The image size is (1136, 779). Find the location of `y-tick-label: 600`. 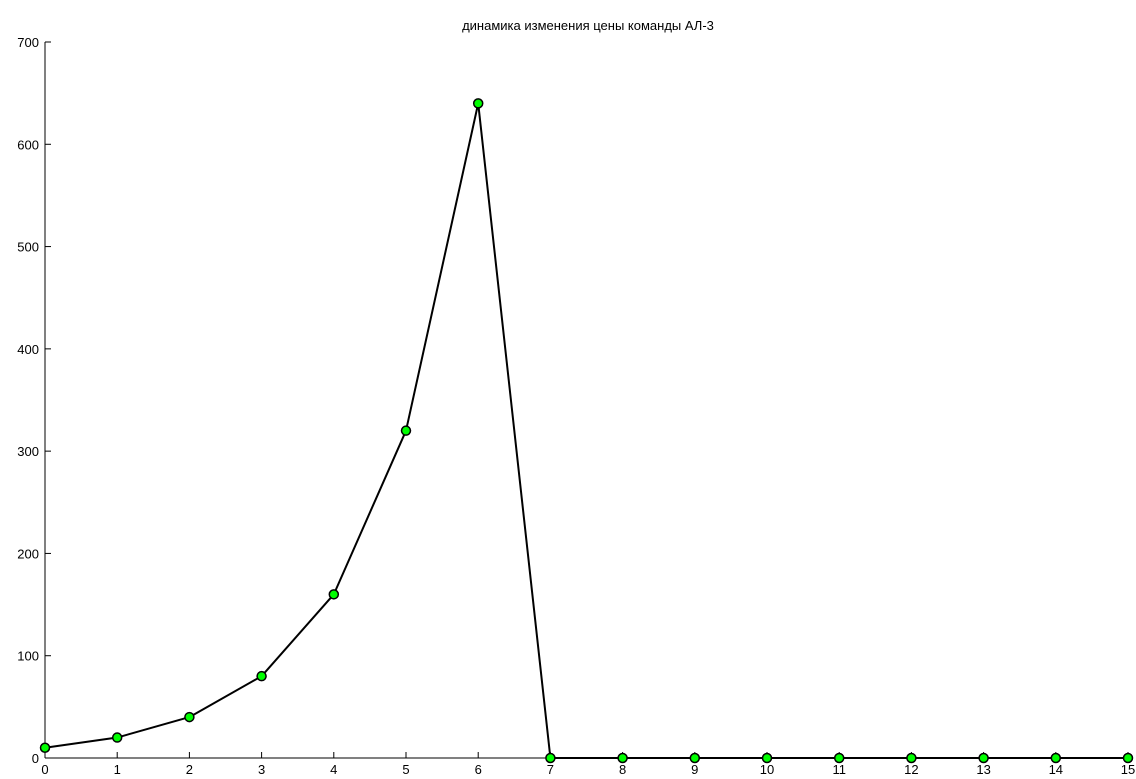

y-tick-label: 600 is located at coordinates (28, 144).